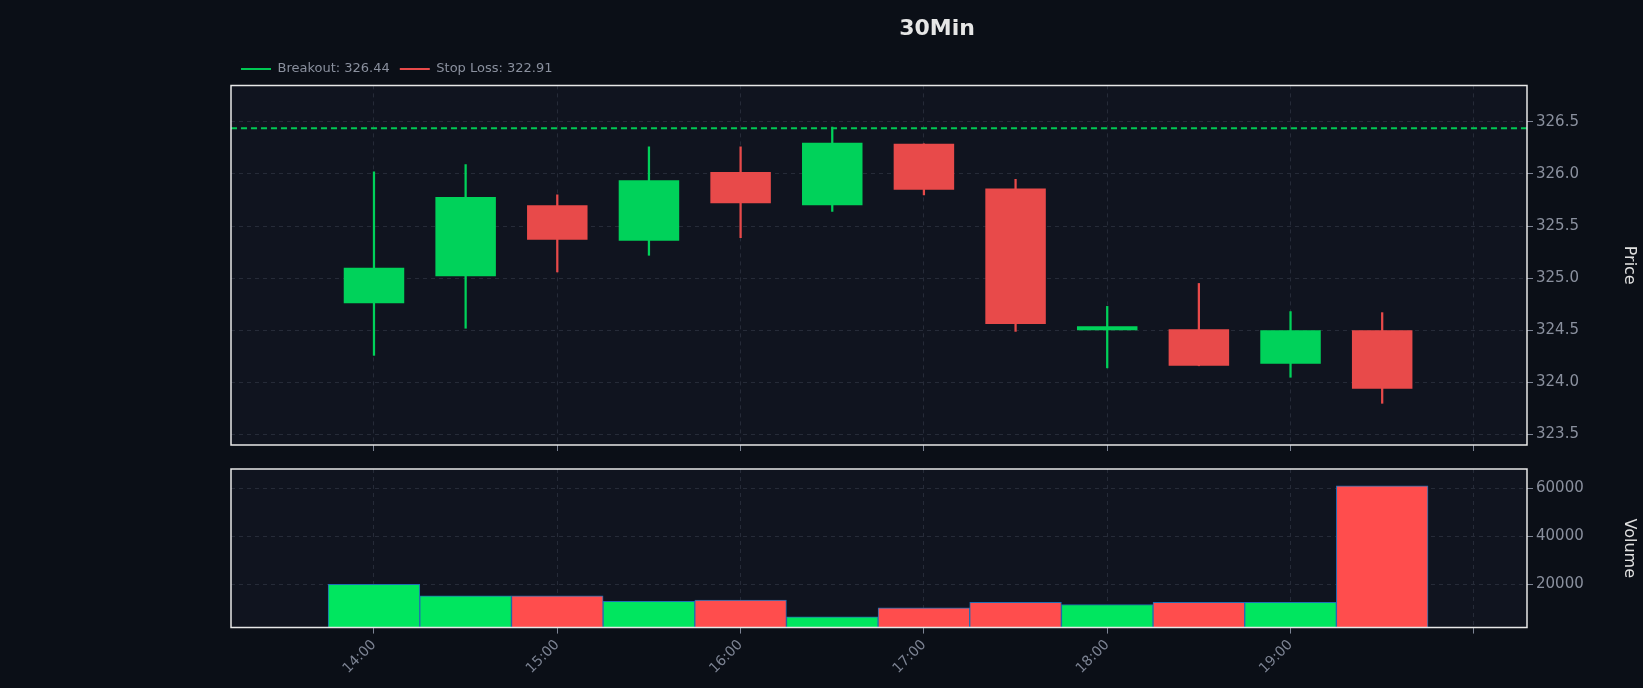 This screenshot has height=688, width=1643. I want to click on y-tick-label: 20000, so click(1560, 583).